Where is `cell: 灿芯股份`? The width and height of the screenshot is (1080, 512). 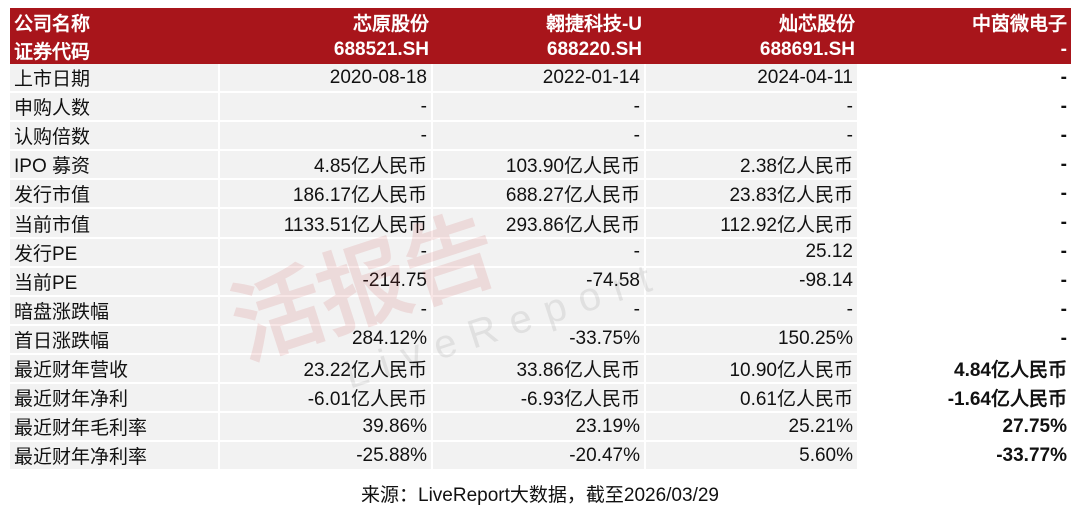 cell: 灿芯股份 is located at coordinates (752, 22).